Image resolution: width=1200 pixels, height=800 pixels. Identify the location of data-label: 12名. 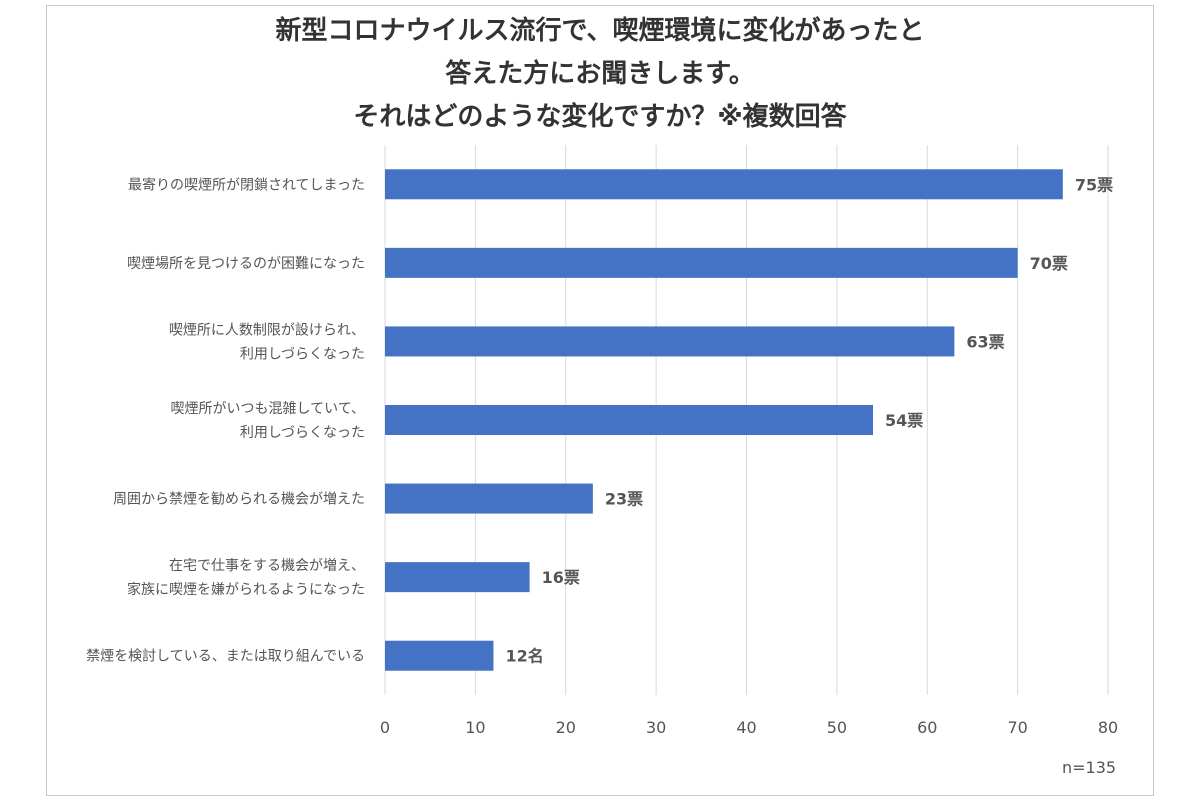
(524, 656).